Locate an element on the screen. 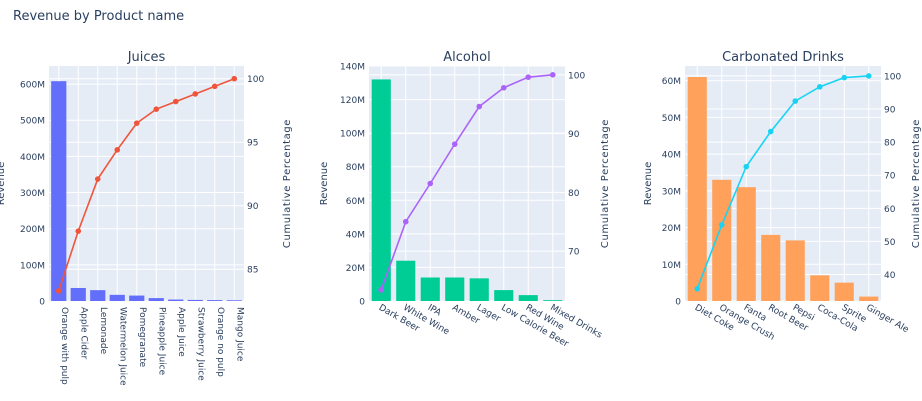  y2-tick-label: 40 is located at coordinates (890, 276).